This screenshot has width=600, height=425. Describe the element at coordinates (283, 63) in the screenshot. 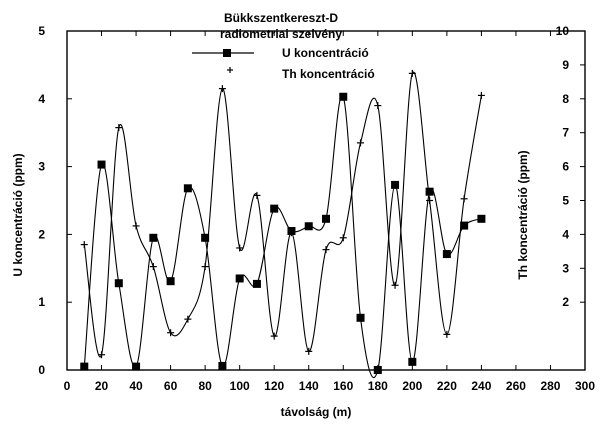

I see `legend: U koncentráció Th koncentráció` at that location.